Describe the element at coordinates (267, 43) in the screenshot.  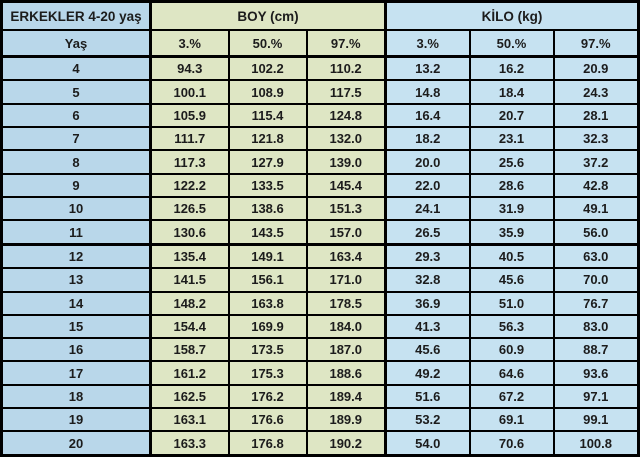
I see `height-p50-header: 50.%` at that location.